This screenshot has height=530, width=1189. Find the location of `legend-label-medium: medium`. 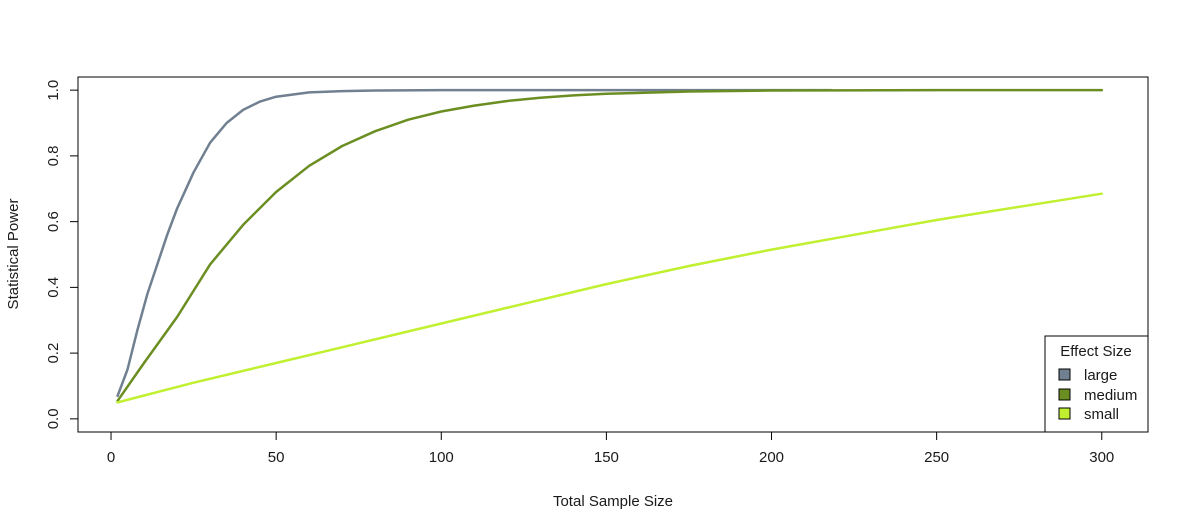

legend-label-medium: medium is located at coordinates (1110, 395).